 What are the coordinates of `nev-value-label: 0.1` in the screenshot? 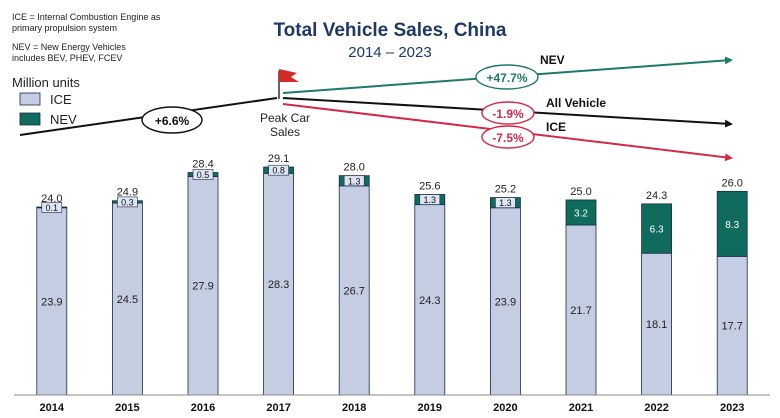 It's located at (52, 208).